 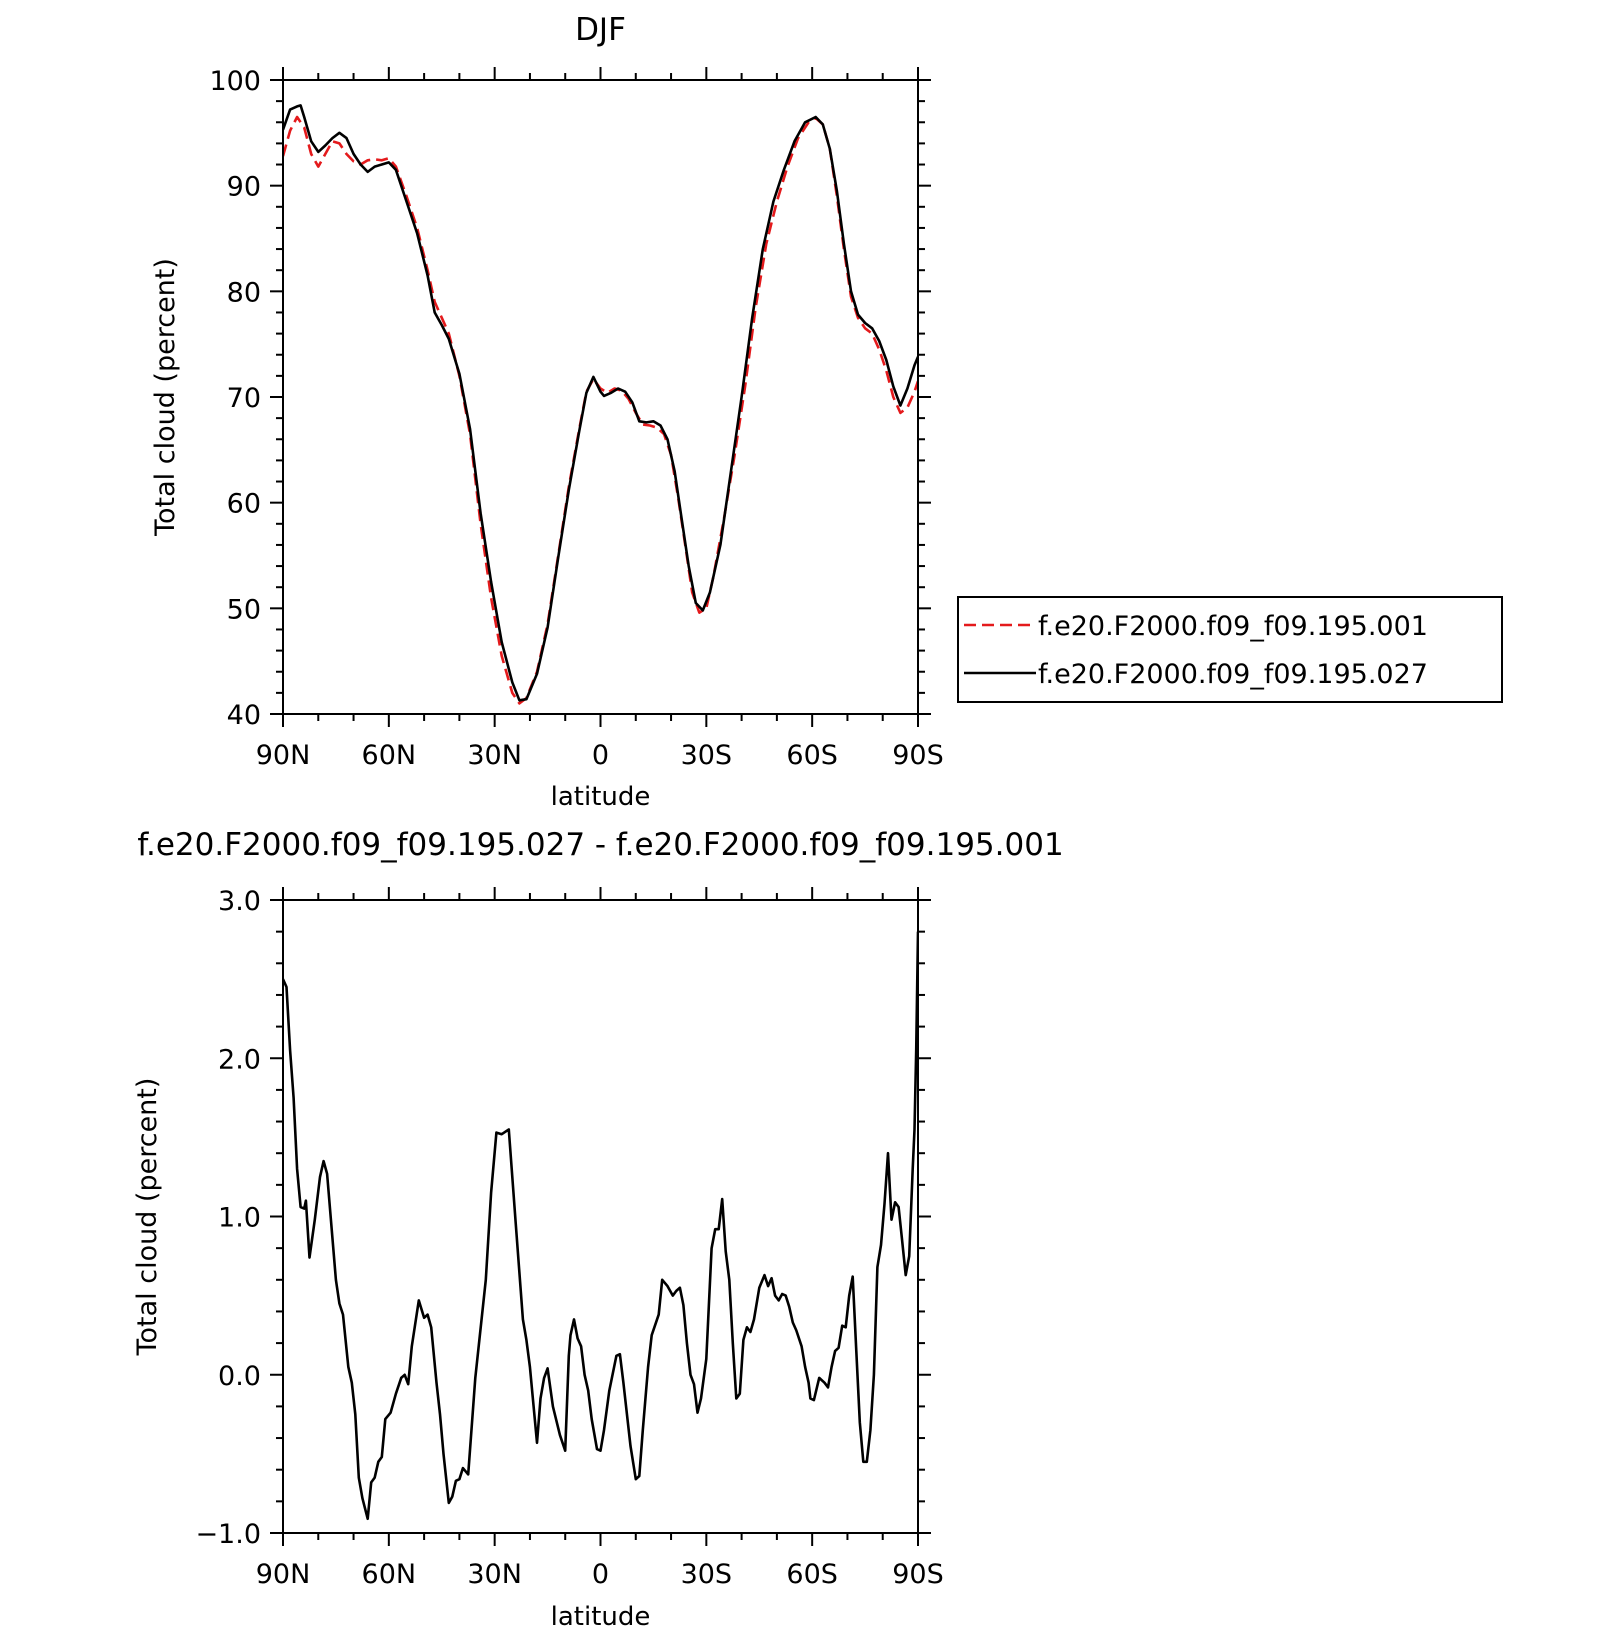 What do you see at coordinates (228, 1534) in the screenshot?
I see `y-tick-label: −1.0` at bounding box center [228, 1534].